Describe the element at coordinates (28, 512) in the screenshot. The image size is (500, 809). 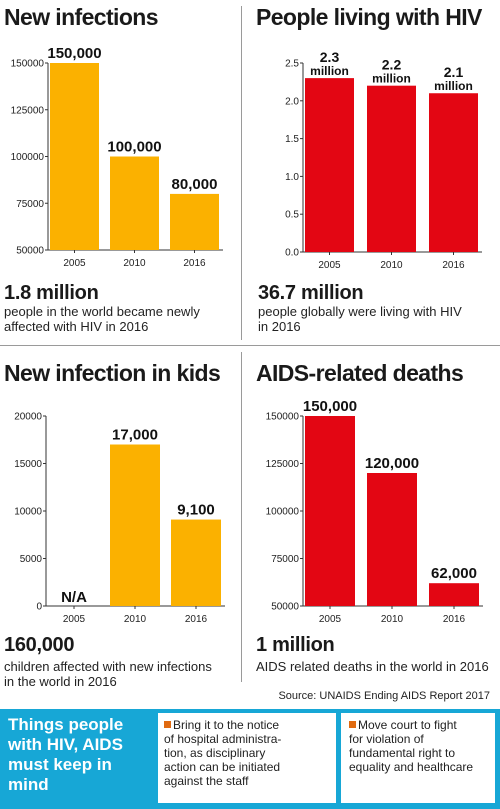
I see `y-tick-label: 10000` at that location.